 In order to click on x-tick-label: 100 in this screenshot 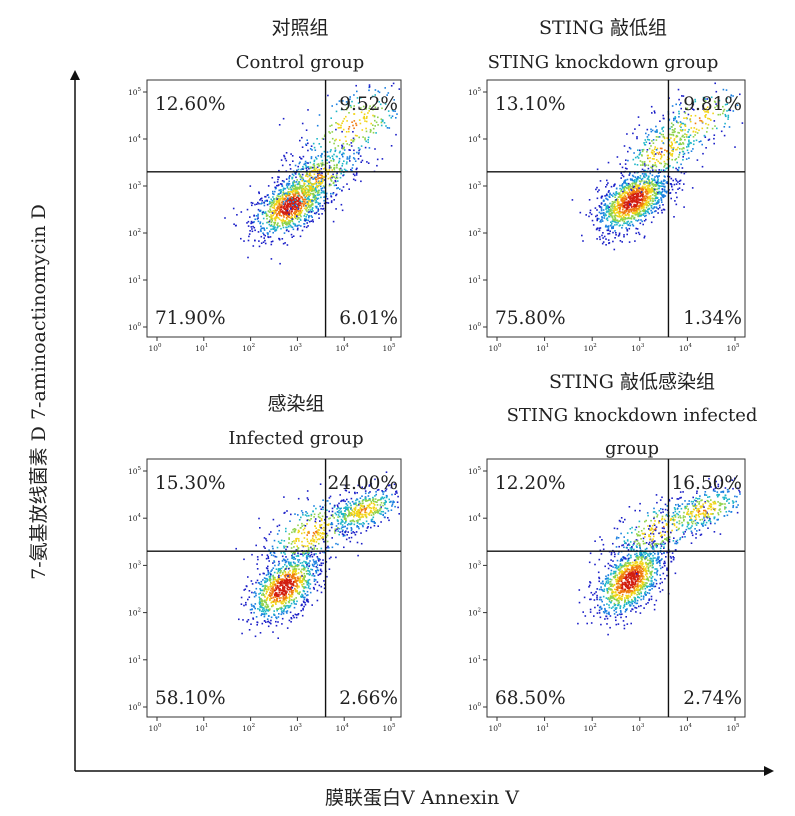, I will do `click(495, 348)`.